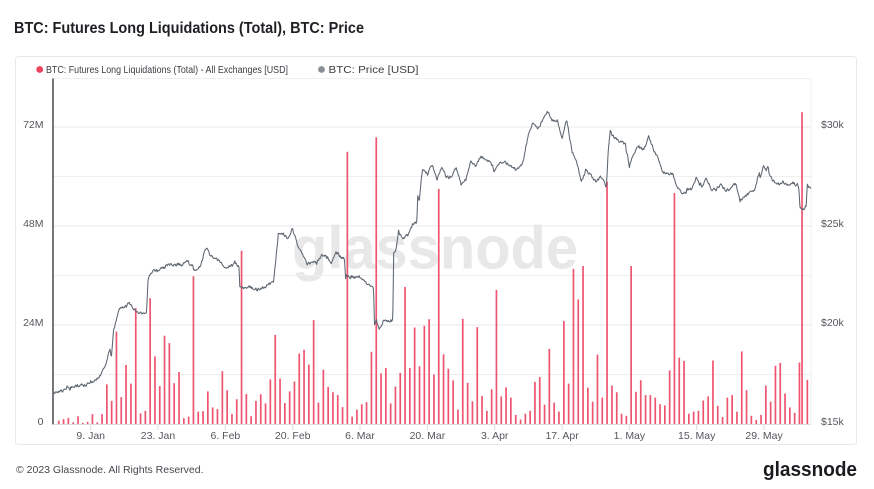 This screenshot has height=489, width=874. I want to click on svg-text: 48M, so click(33, 224).